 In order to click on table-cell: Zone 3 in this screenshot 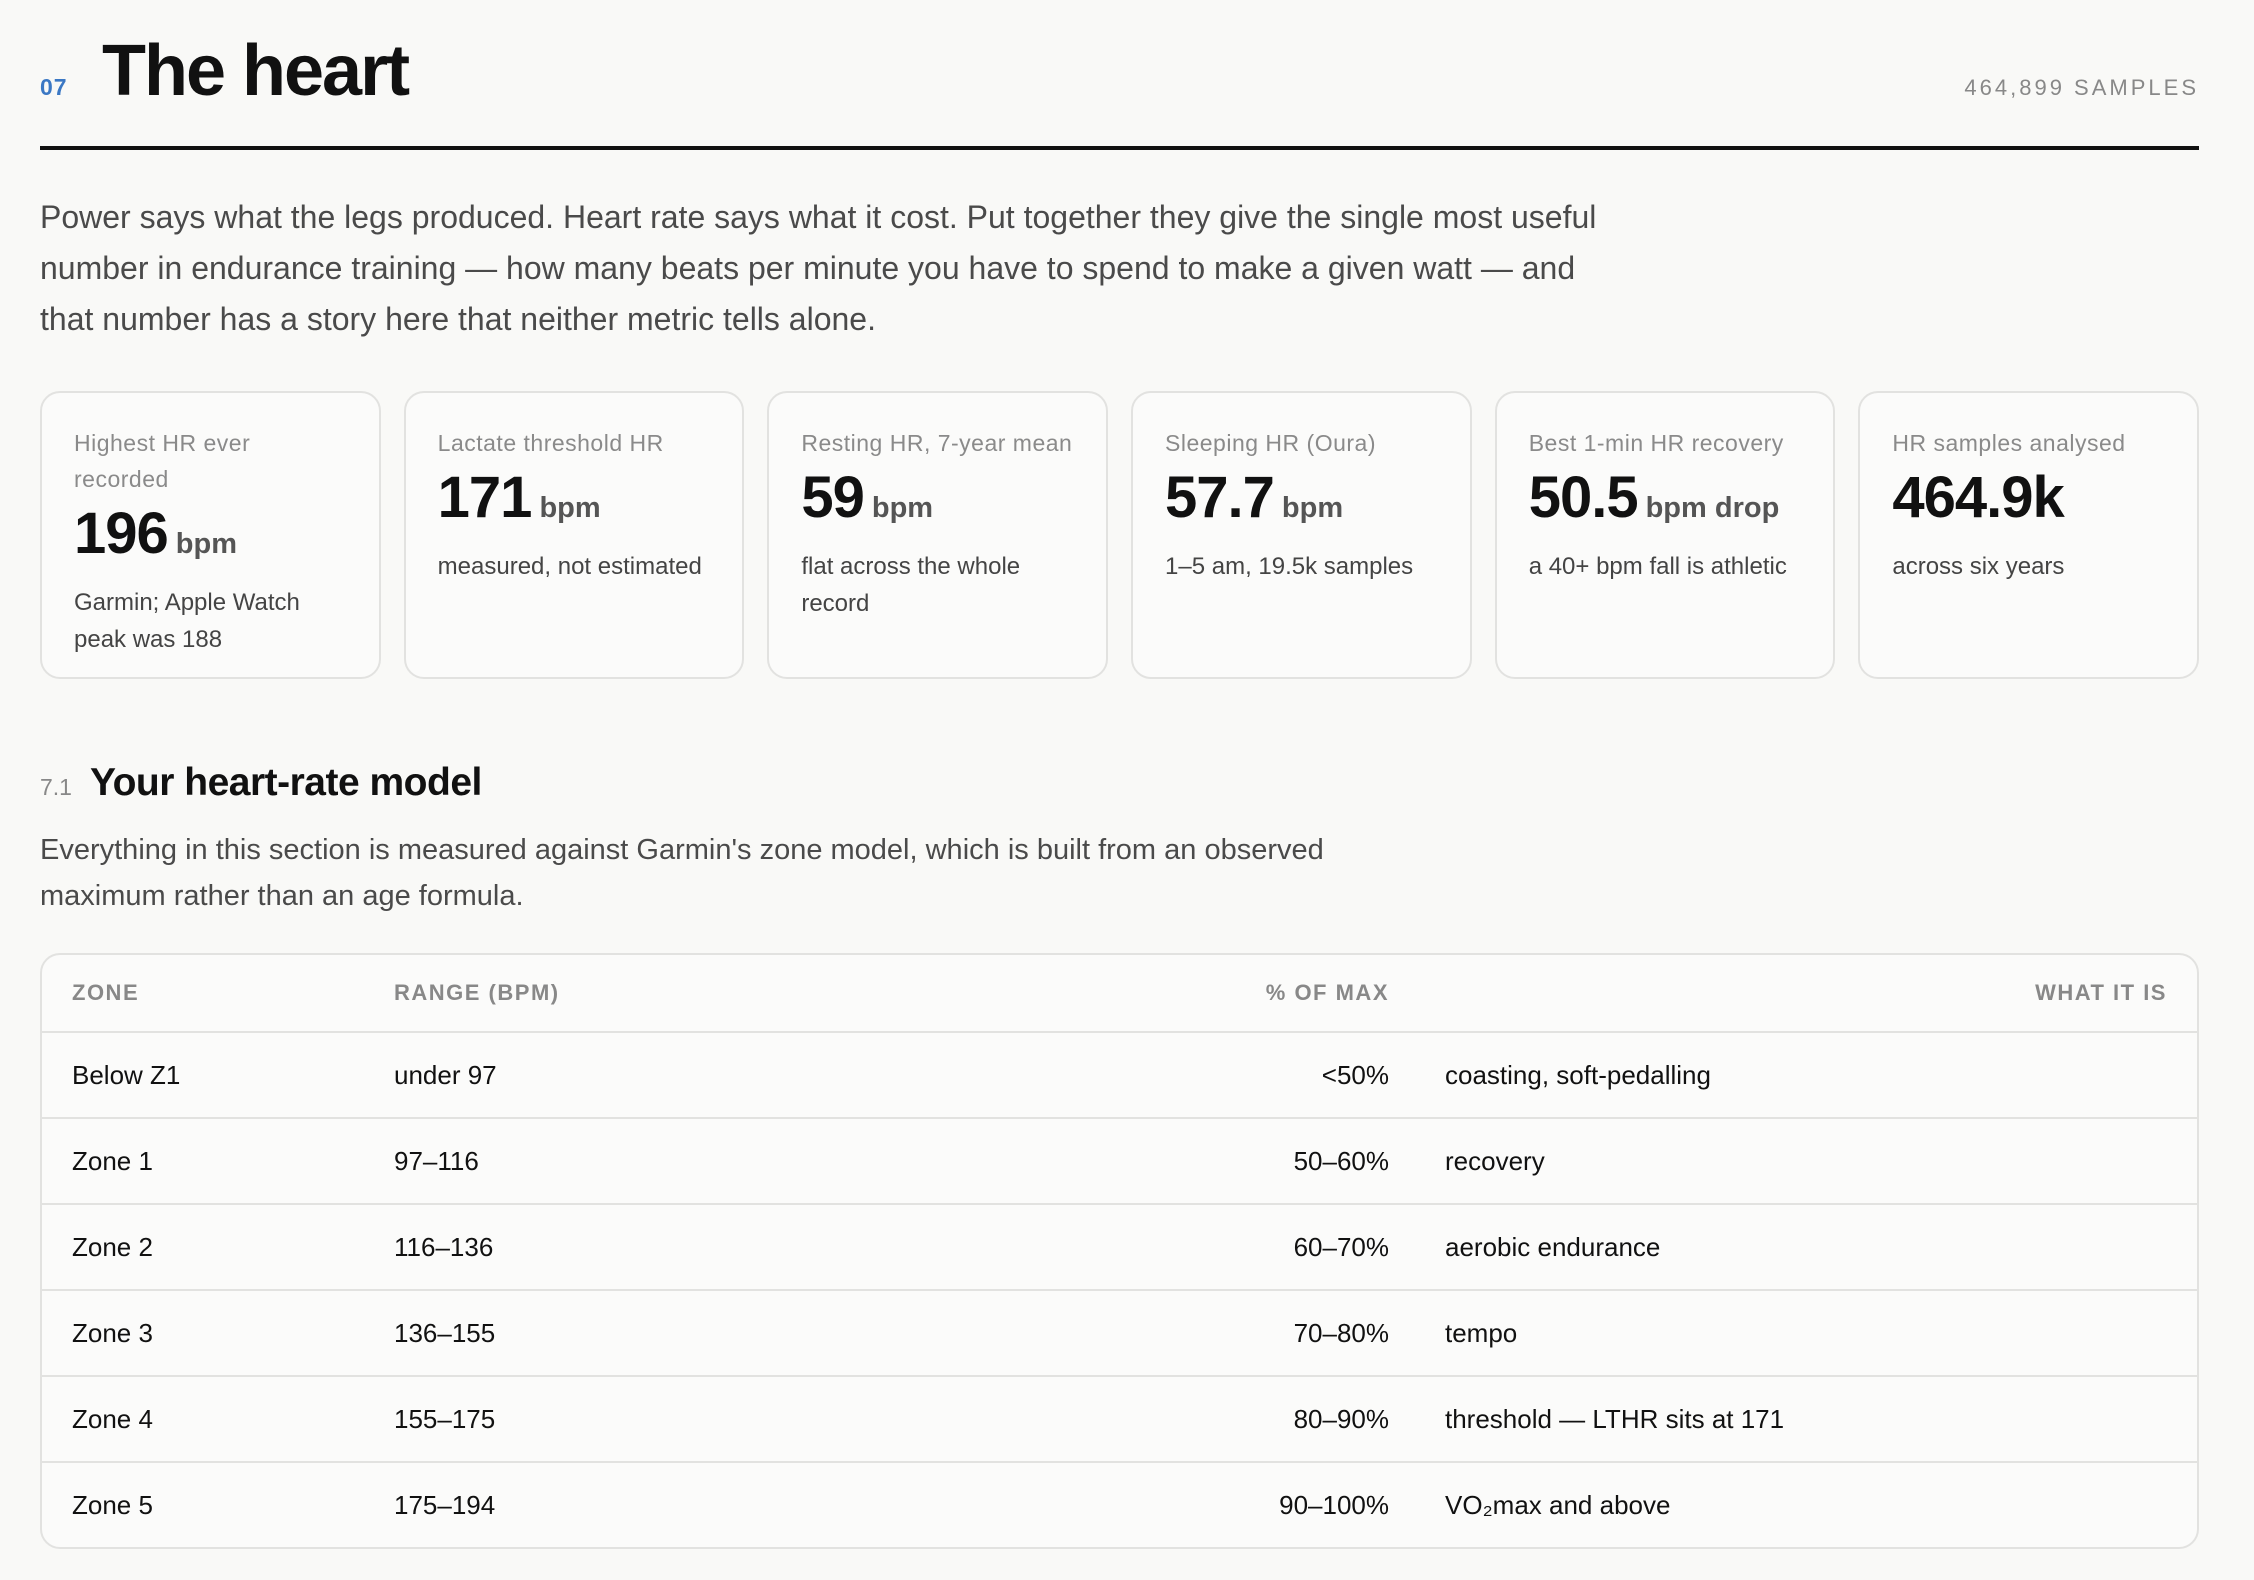, I will do `click(112, 1332)`.